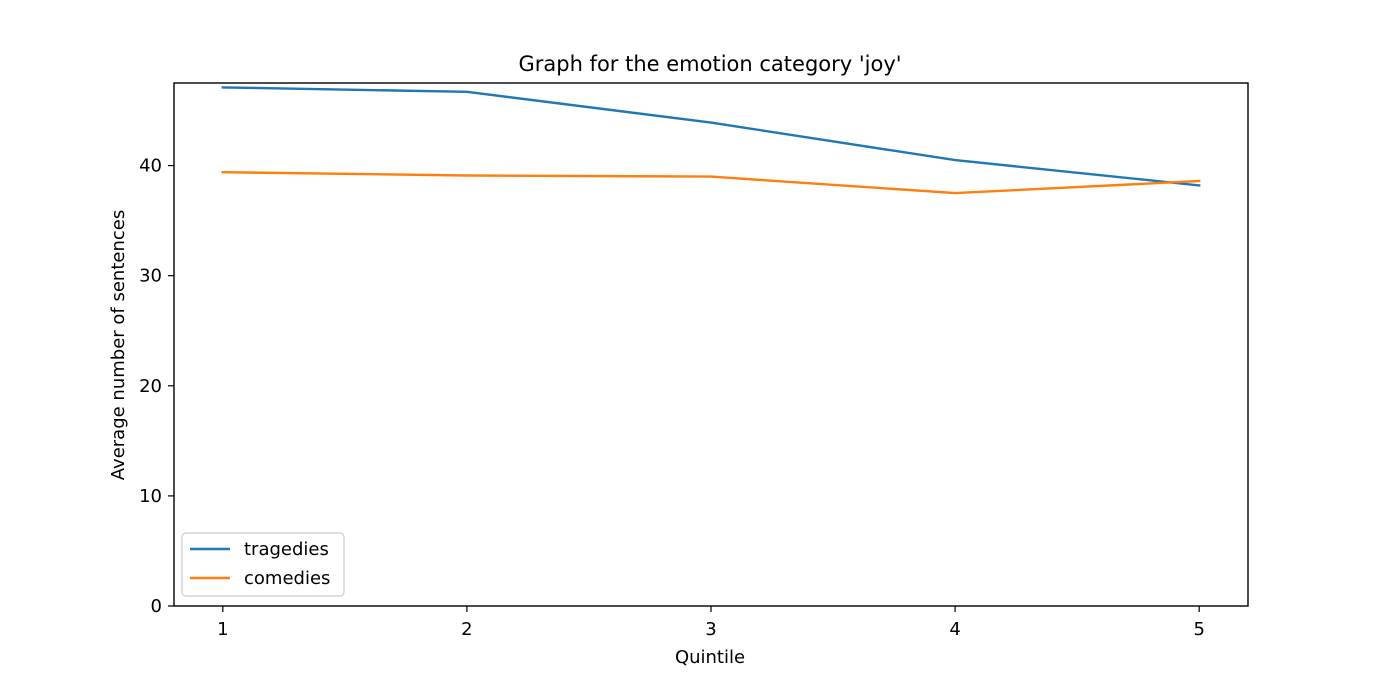 This screenshot has width=1387, height=693. Describe the element at coordinates (150, 386) in the screenshot. I see `y-tick-label: 20` at that location.